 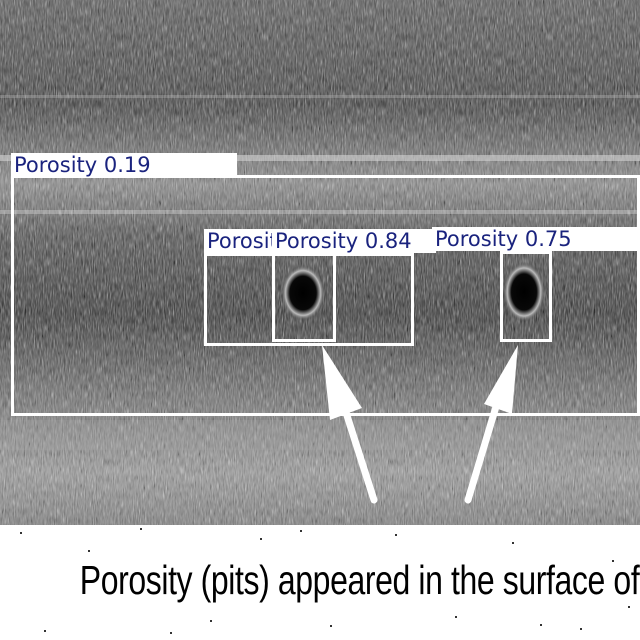 What do you see at coordinates (124, 165) in the screenshot?
I see `detection-label-1: Porosity 0.19` at bounding box center [124, 165].